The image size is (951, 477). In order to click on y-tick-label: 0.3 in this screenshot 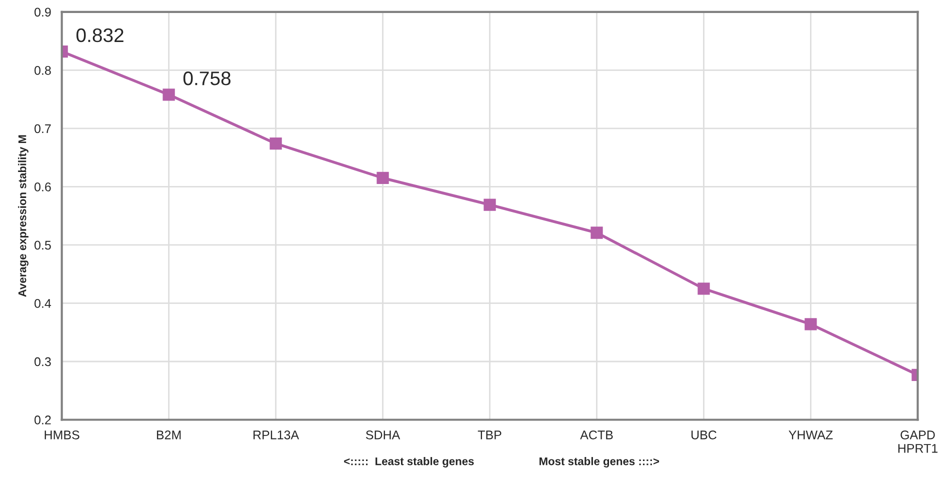, I will do `click(42, 361)`.